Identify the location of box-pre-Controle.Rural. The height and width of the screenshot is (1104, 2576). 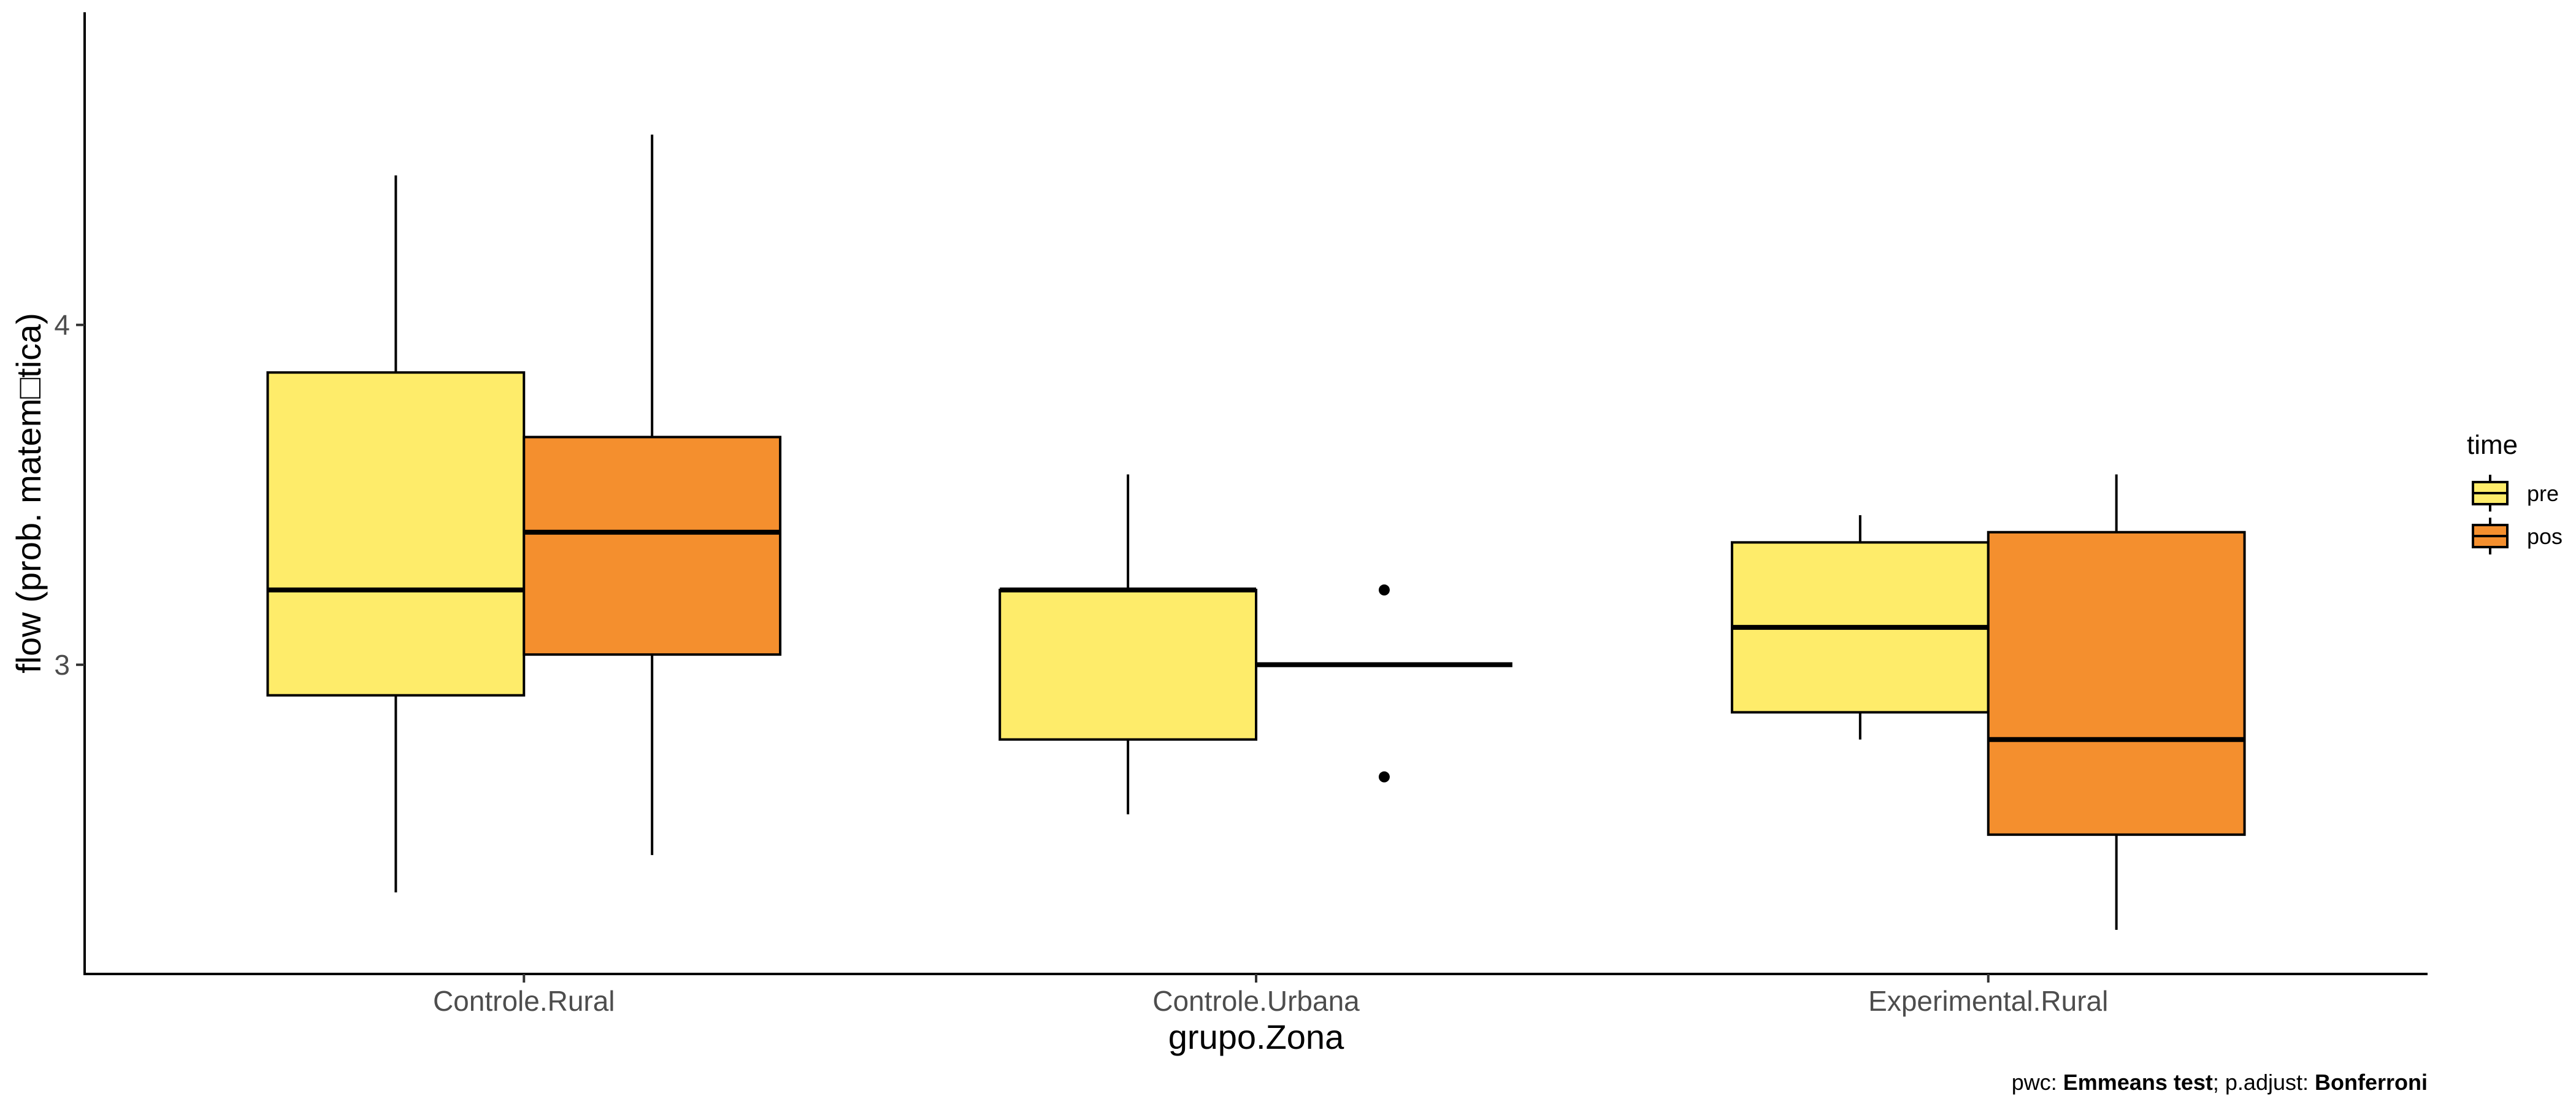
(396, 534).